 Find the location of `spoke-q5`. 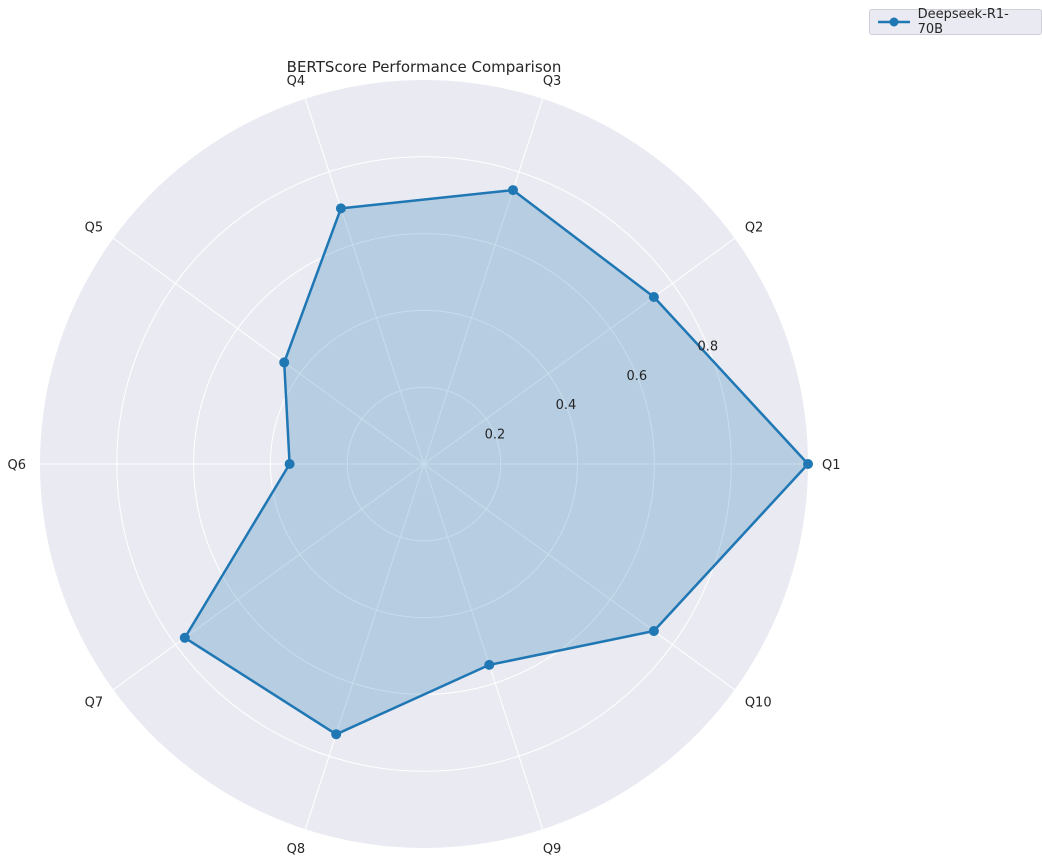

spoke-q5 is located at coordinates (269, 351).